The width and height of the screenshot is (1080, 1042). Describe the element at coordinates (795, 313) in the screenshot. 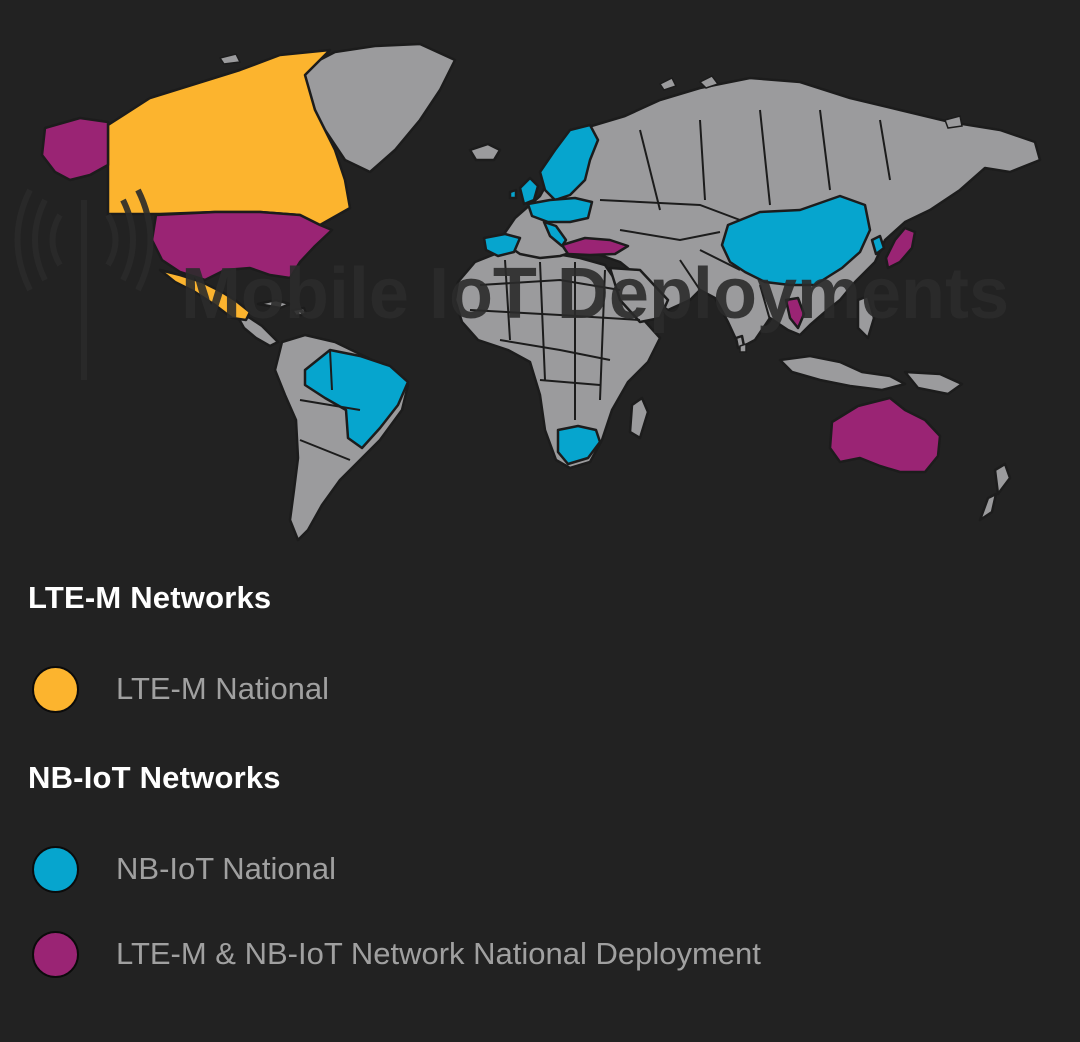

I see `region-thailand` at that location.